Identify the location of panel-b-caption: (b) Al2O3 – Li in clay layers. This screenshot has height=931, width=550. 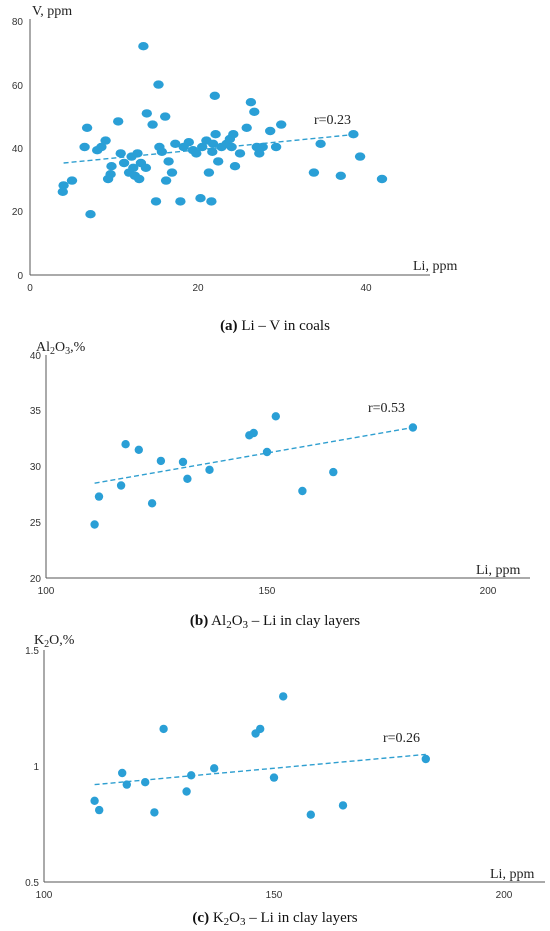
(275, 622).